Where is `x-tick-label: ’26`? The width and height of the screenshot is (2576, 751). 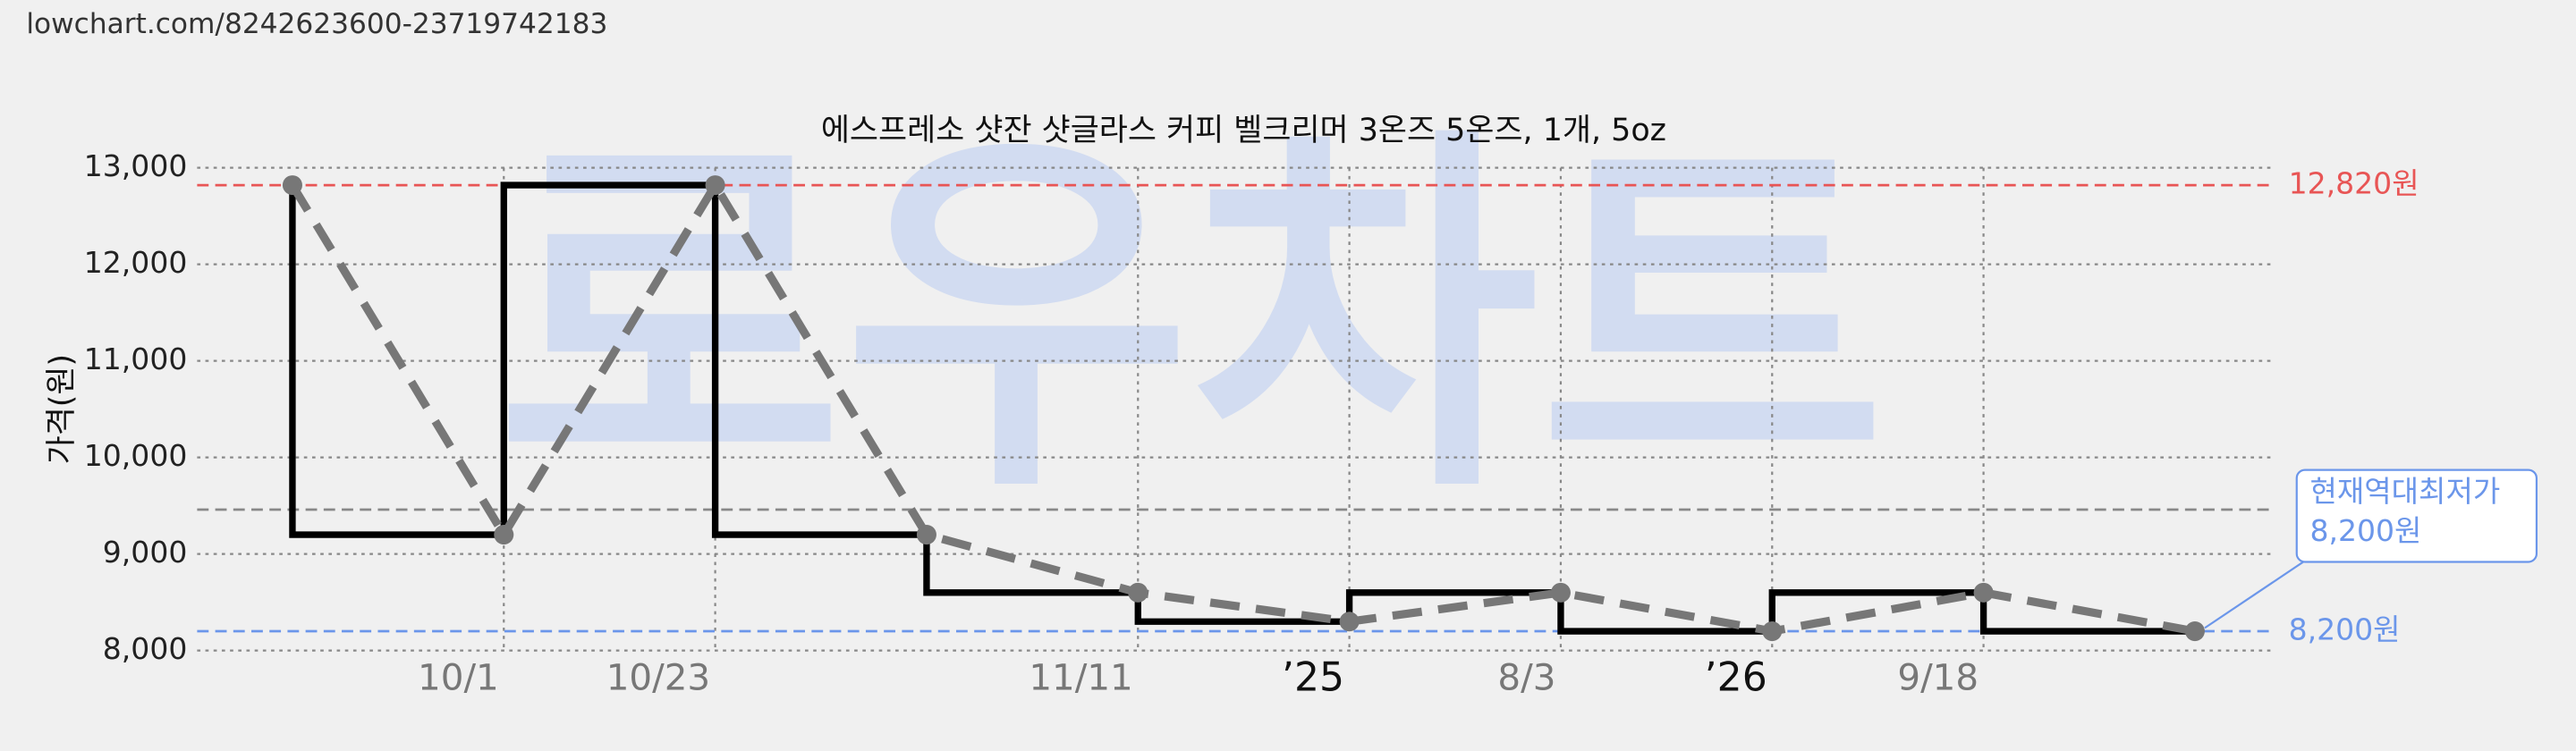 x-tick-label: ’26 is located at coordinates (1736, 678).